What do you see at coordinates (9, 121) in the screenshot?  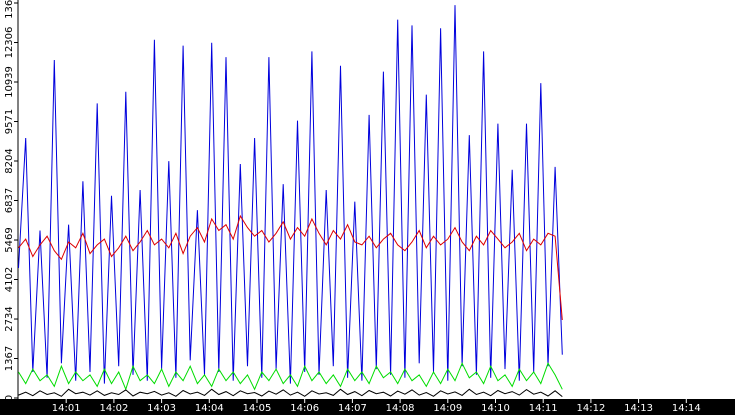 I see `y-tick-label: 9571` at bounding box center [9, 121].